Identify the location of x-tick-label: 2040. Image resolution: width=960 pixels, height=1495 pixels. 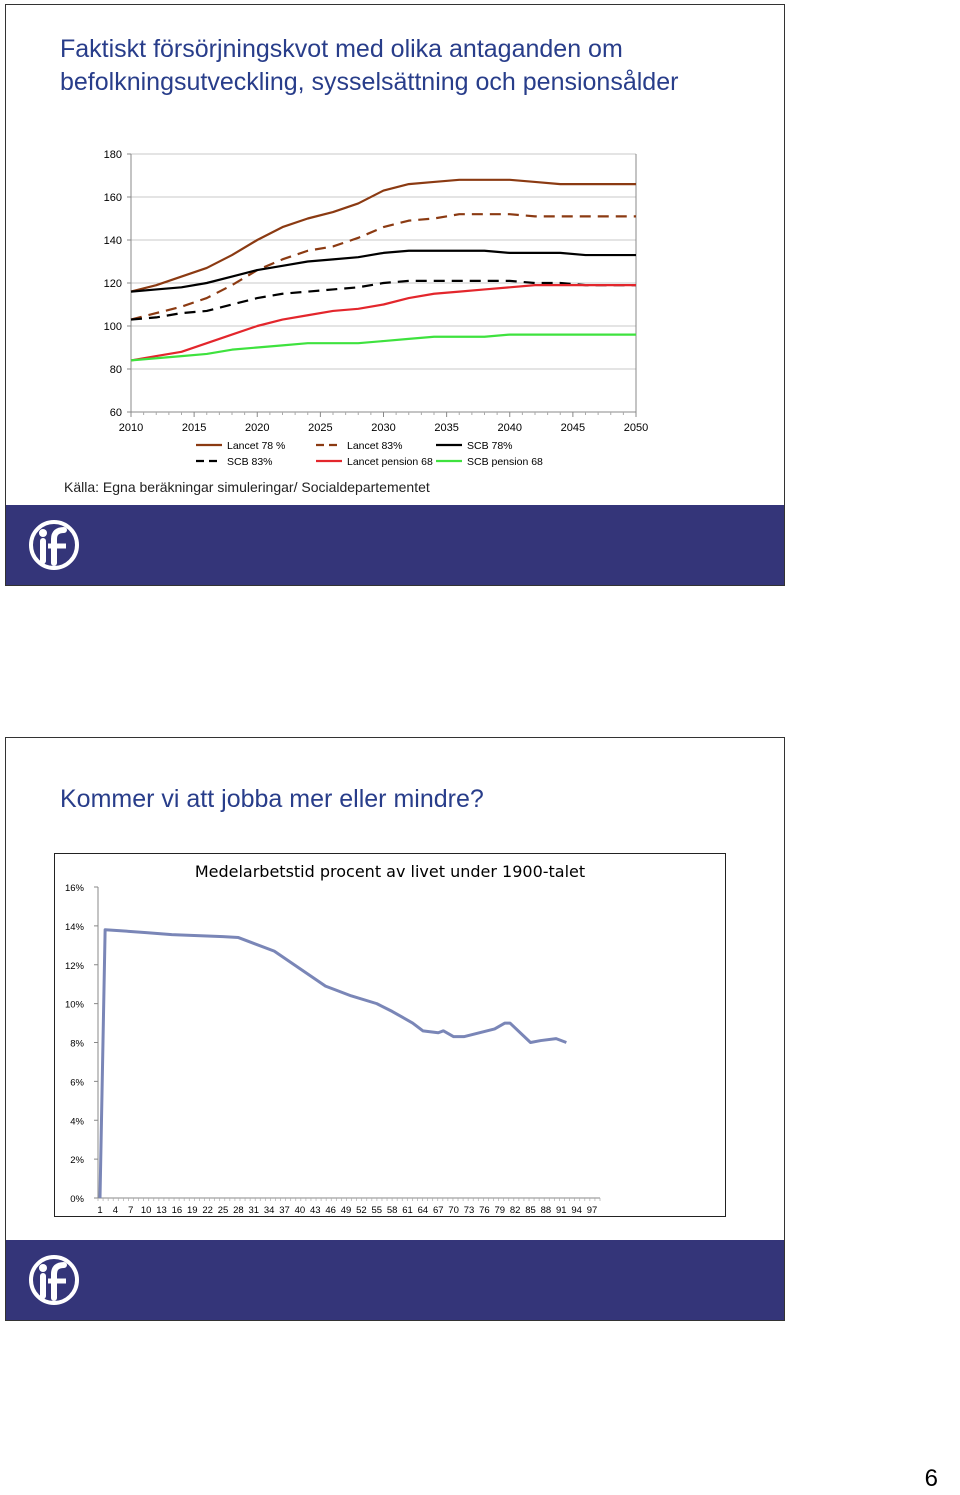
(510, 428).